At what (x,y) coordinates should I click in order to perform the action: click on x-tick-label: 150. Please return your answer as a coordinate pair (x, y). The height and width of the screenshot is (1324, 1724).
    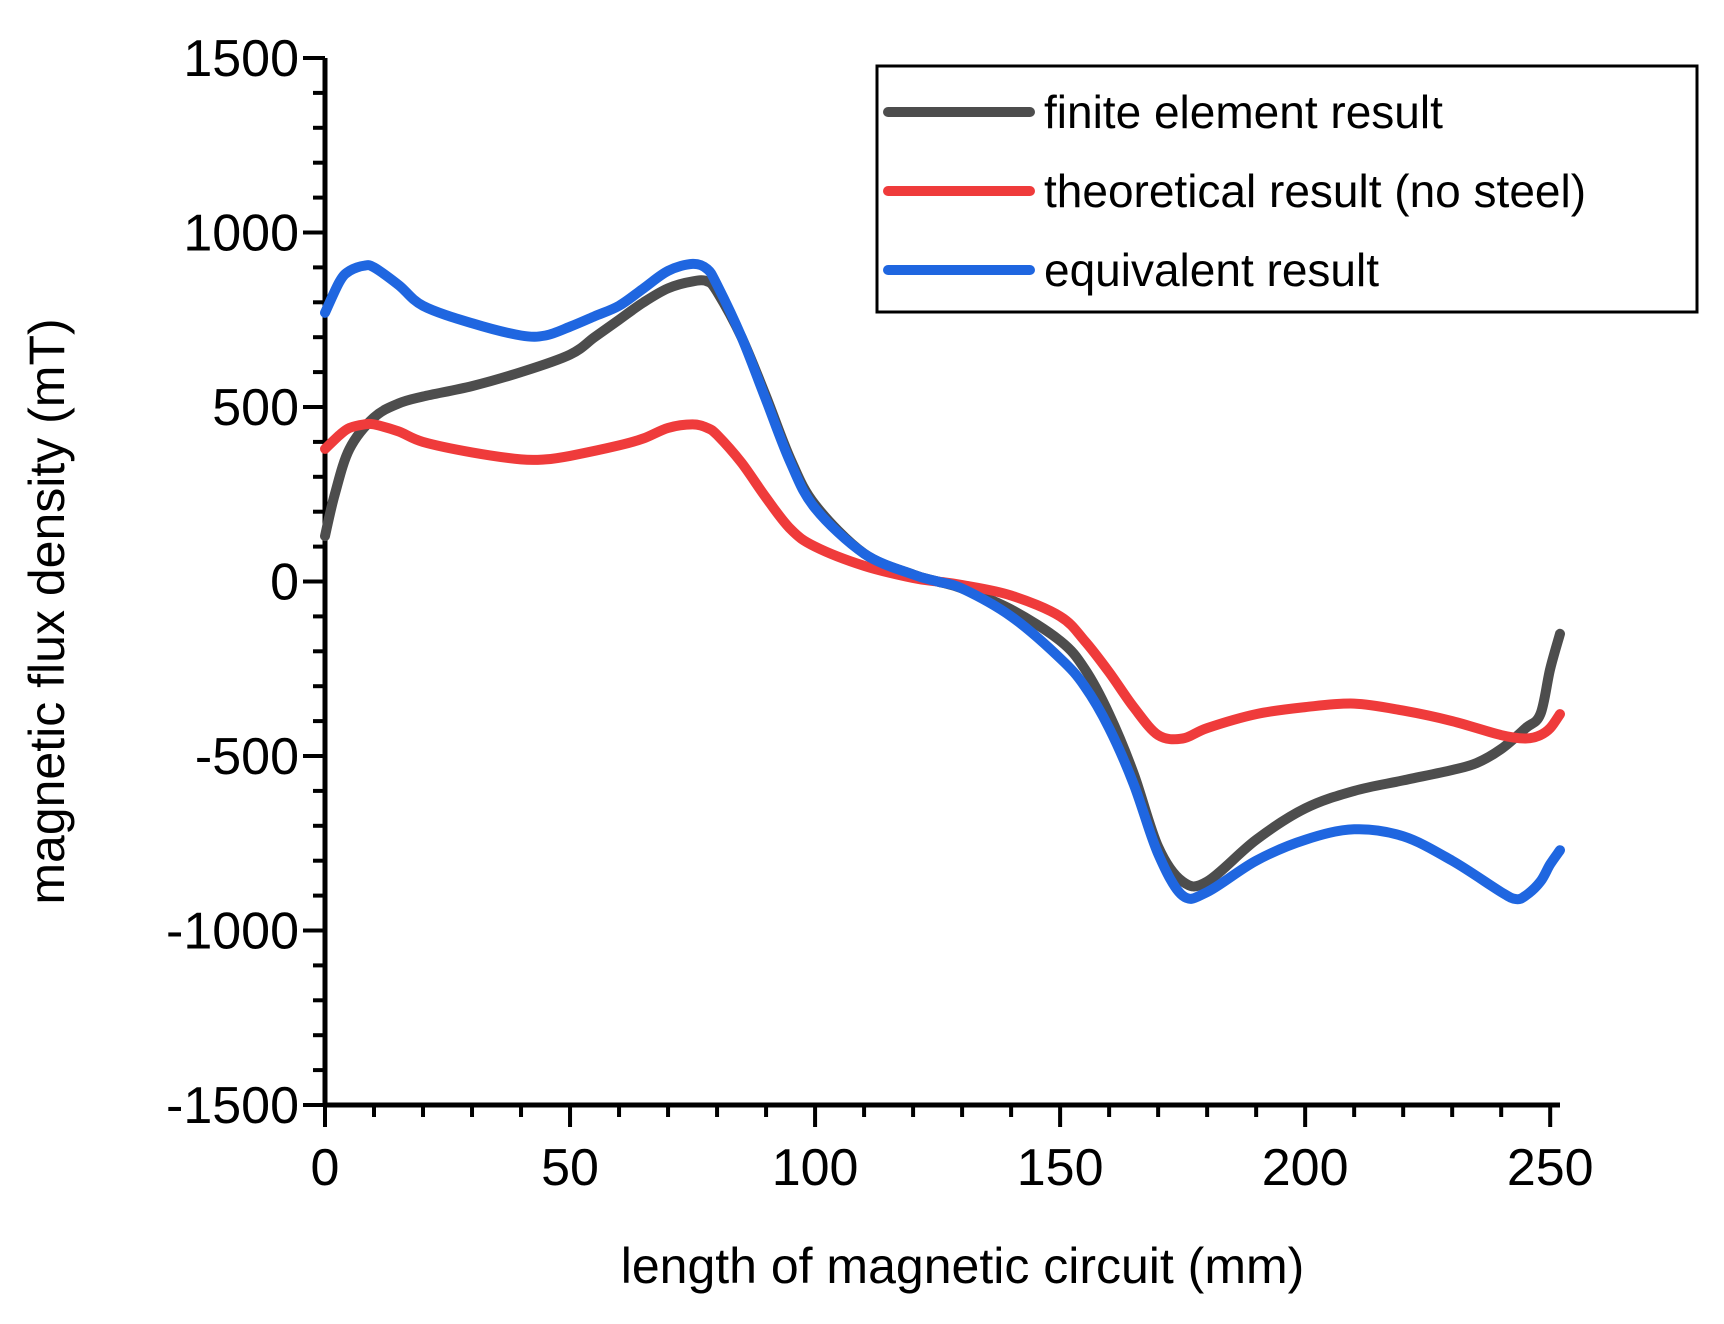
    Looking at the image, I should click on (1060, 1168).